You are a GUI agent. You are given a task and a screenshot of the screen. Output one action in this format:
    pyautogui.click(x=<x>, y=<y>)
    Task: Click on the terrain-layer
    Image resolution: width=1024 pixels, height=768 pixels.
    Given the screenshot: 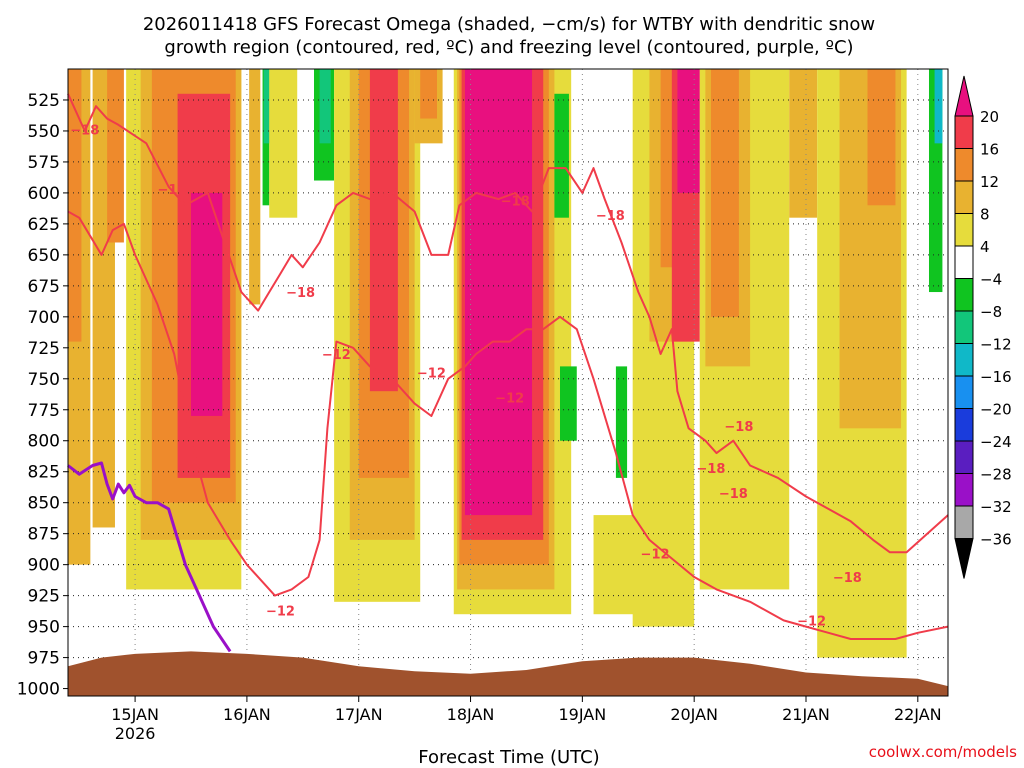 What is the action you would take?
    pyautogui.click(x=508, y=673)
    